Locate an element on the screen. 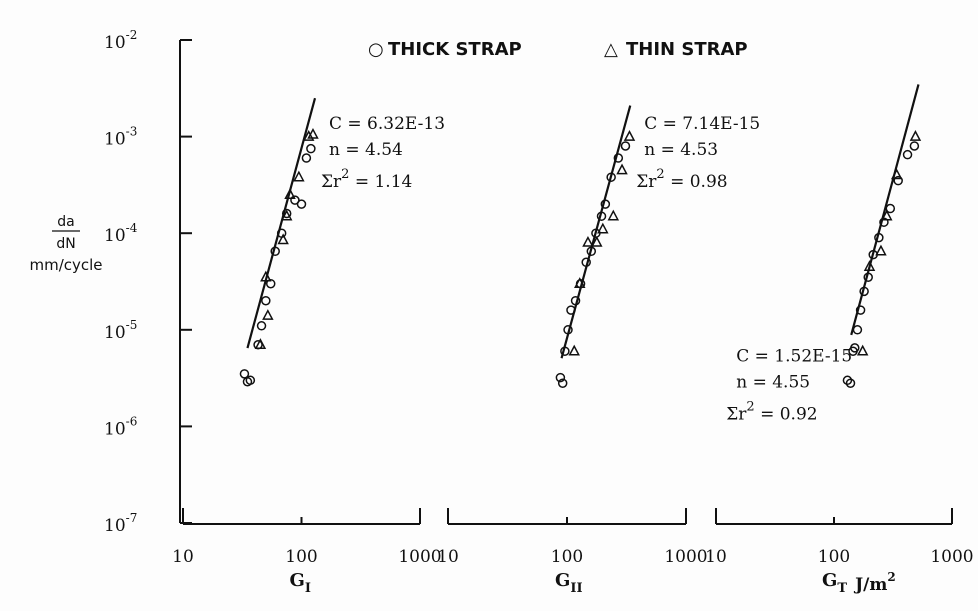 The image size is (978, 611). y-label-denominator: dN is located at coordinates (65, 244).